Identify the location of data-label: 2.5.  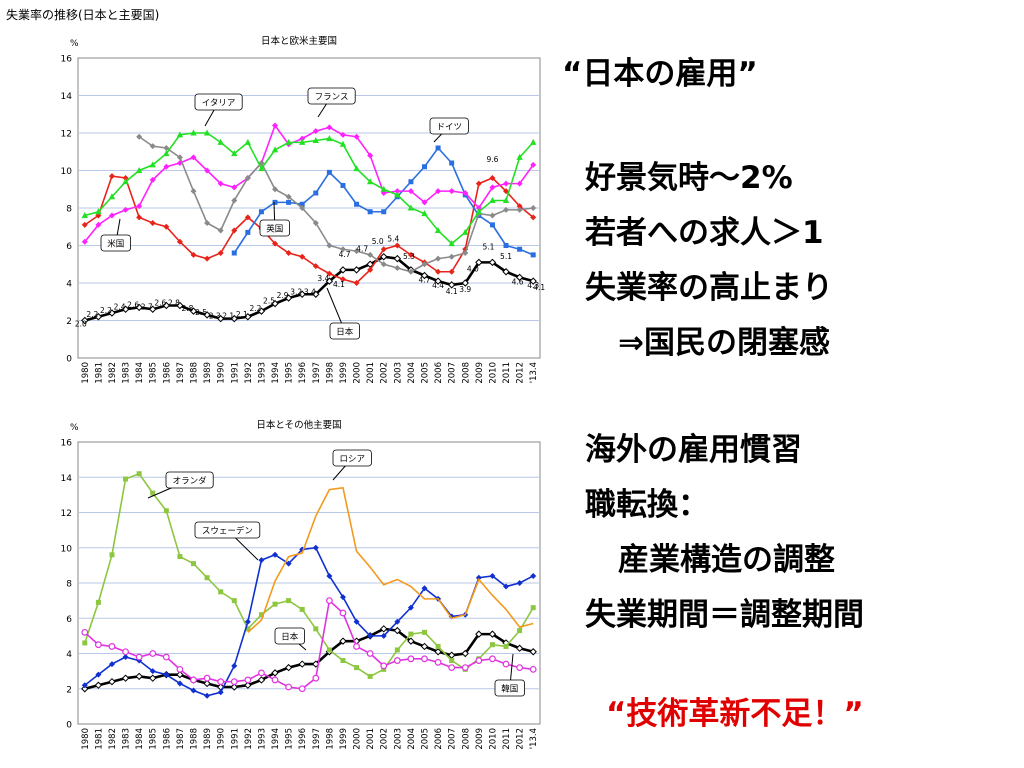
(201, 312).